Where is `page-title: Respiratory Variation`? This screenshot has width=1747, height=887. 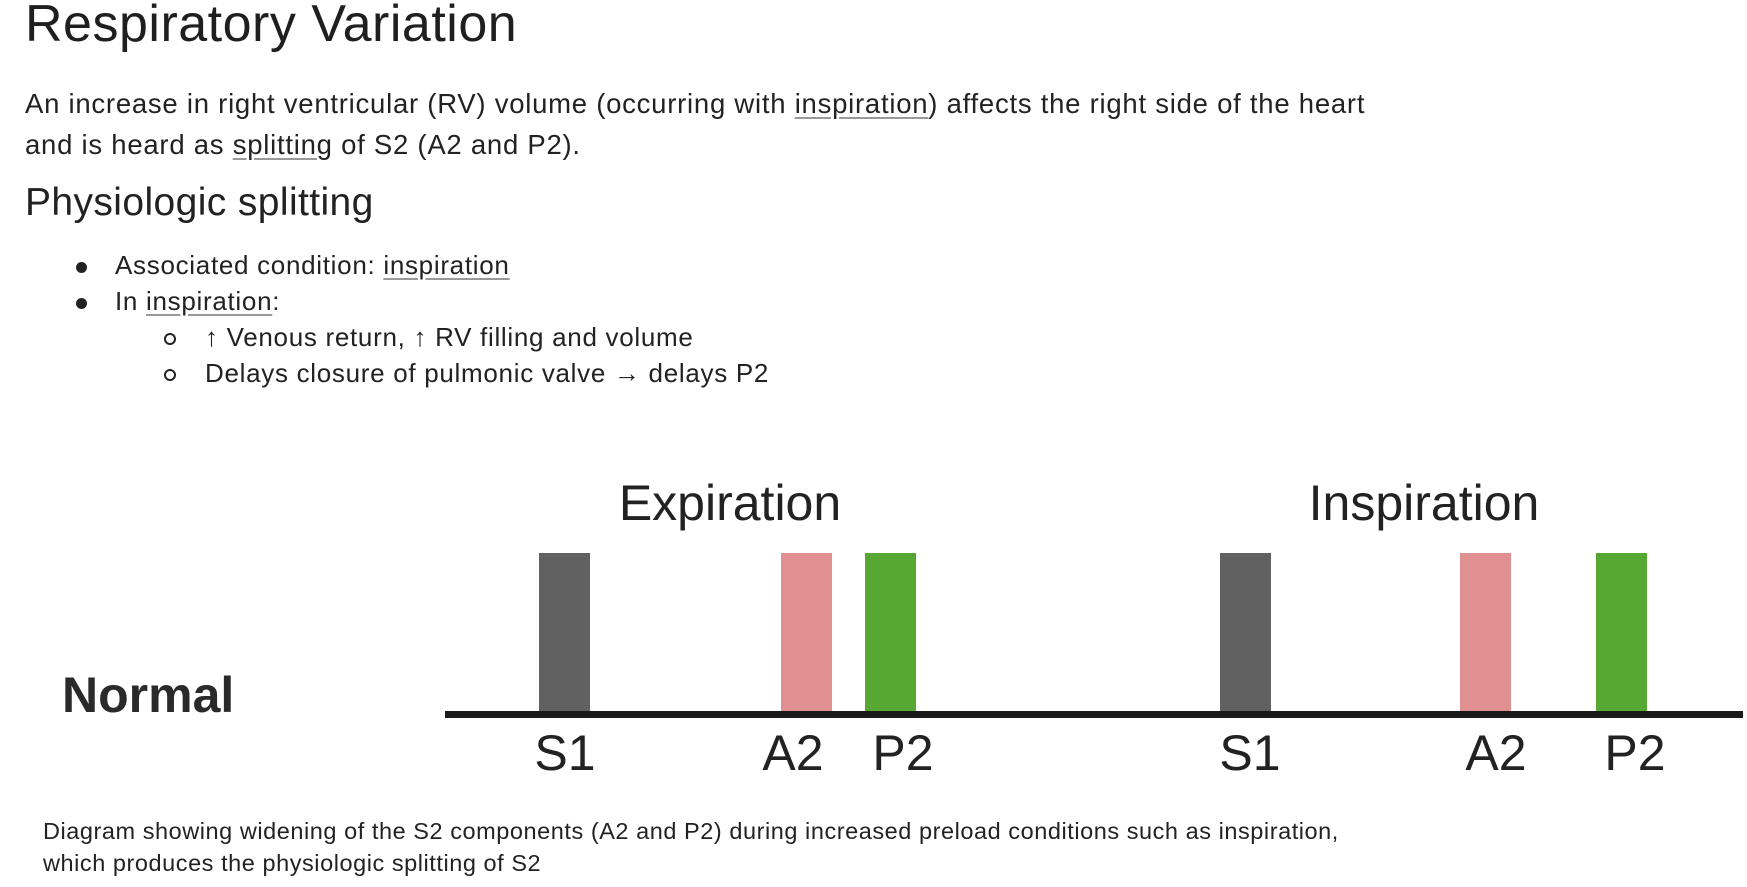 page-title: Respiratory Variation is located at coordinates (271, 26).